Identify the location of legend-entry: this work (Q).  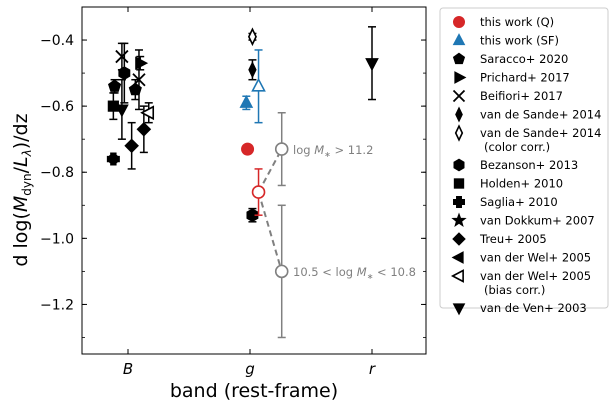
(503, 22).